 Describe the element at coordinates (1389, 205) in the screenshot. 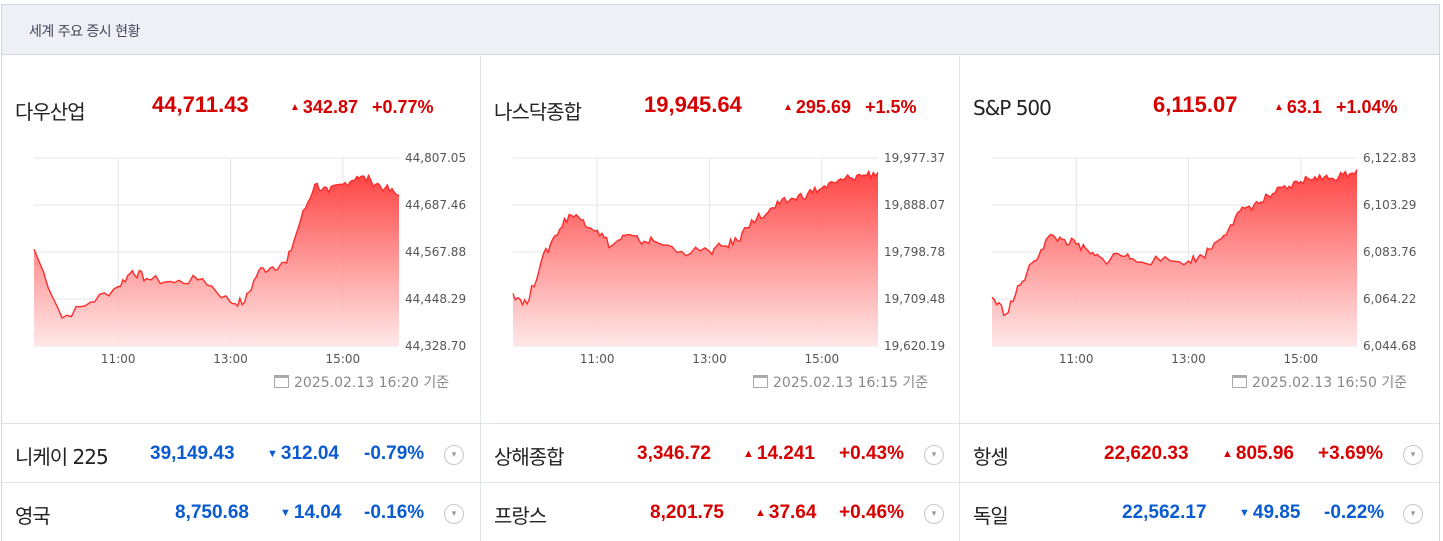

I see `y-tick-label: 6,103.29` at that location.